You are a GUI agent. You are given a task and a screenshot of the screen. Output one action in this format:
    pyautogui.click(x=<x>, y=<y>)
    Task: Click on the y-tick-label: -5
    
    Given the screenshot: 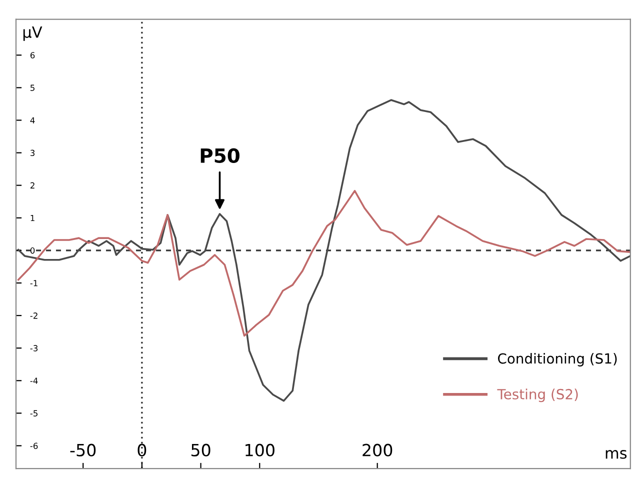 What is the action you would take?
    pyautogui.click(x=34, y=413)
    